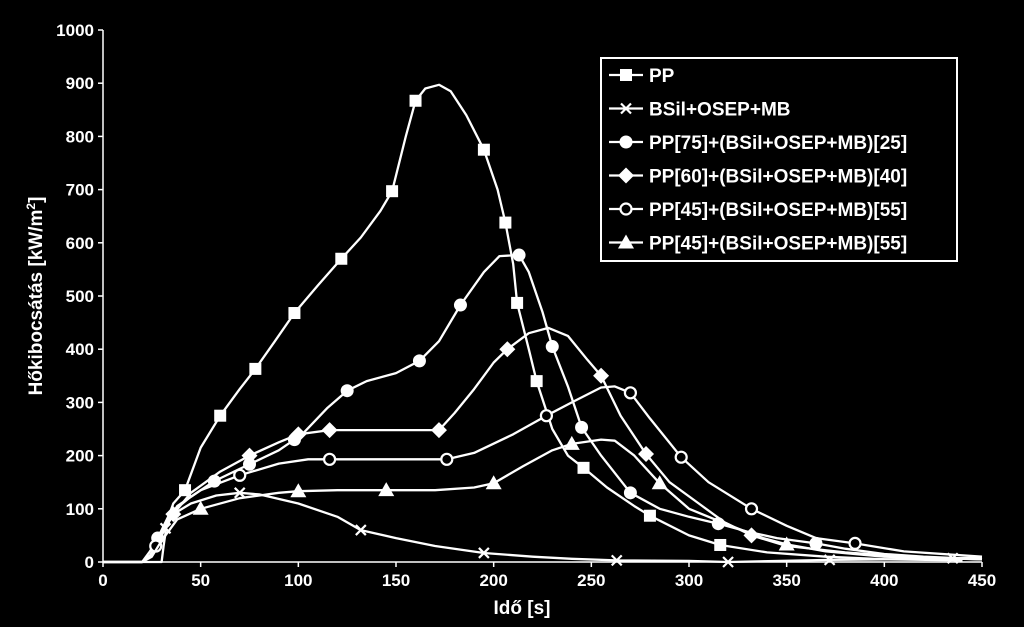 This screenshot has width=1024, height=627. What do you see at coordinates (200, 580) in the screenshot?
I see `x-tick-label: 50` at bounding box center [200, 580].